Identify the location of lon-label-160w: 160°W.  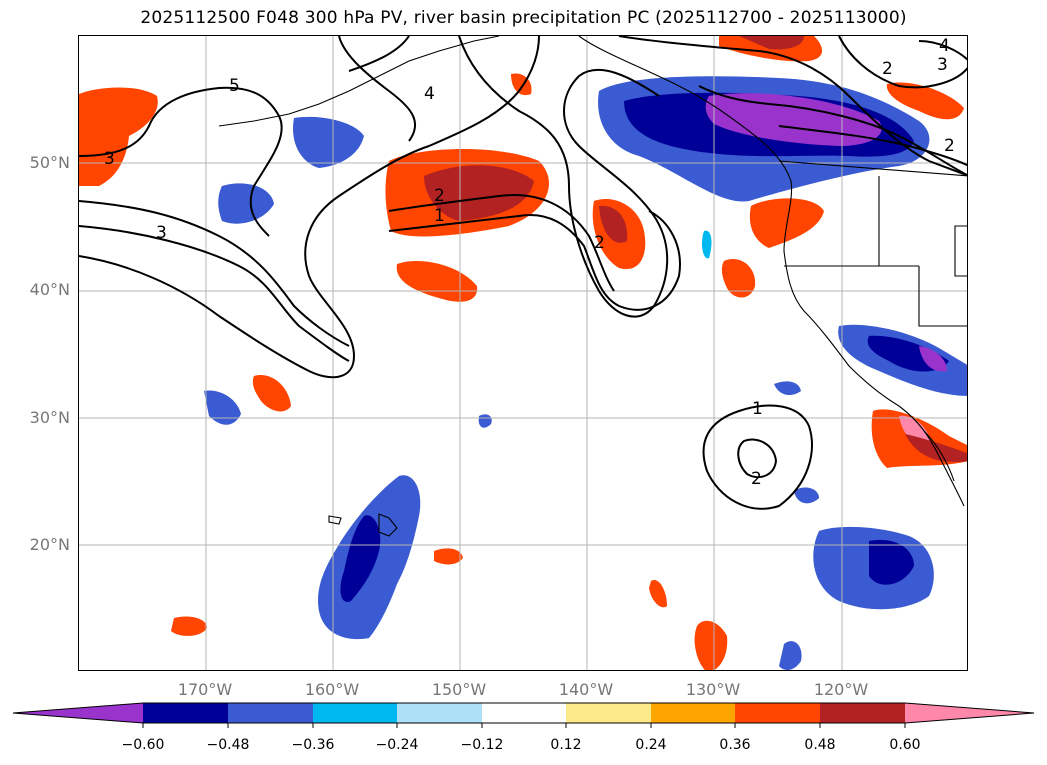
(332, 689).